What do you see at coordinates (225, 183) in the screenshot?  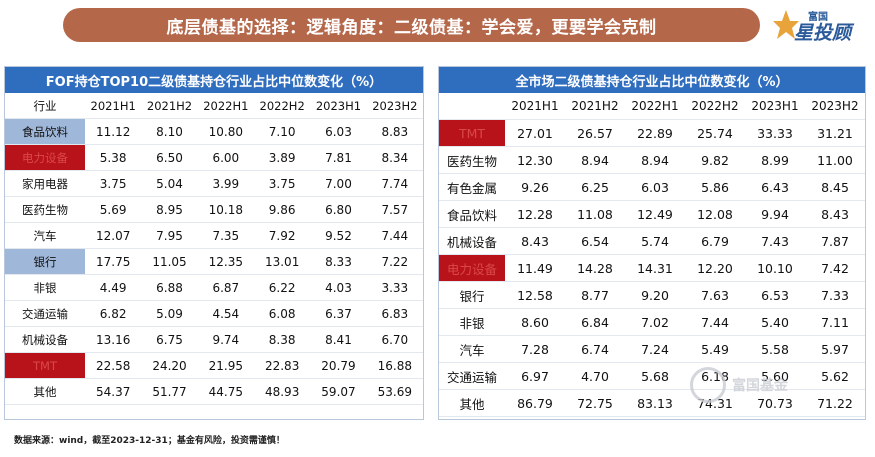 I see `value-cell: 3.99` at bounding box center [225, 183].